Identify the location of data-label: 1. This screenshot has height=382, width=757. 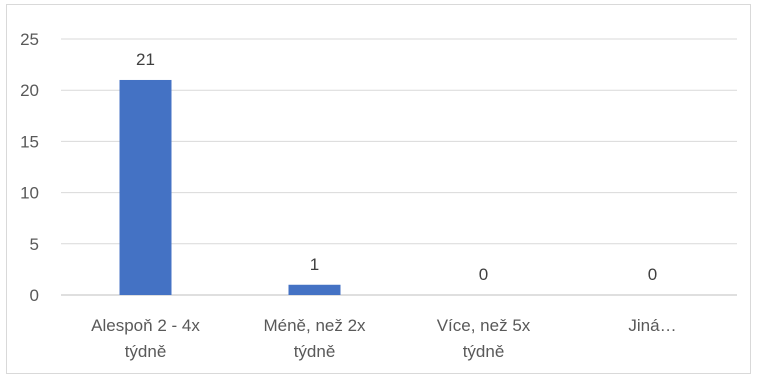
(314, 264).